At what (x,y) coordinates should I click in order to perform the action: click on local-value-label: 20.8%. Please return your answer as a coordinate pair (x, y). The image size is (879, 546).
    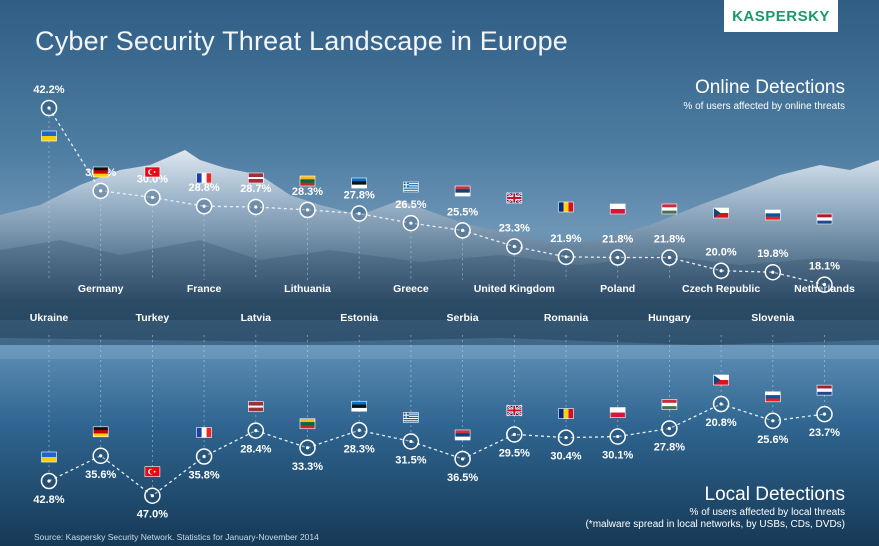
    Looking at the image, I should click on (720, 423).